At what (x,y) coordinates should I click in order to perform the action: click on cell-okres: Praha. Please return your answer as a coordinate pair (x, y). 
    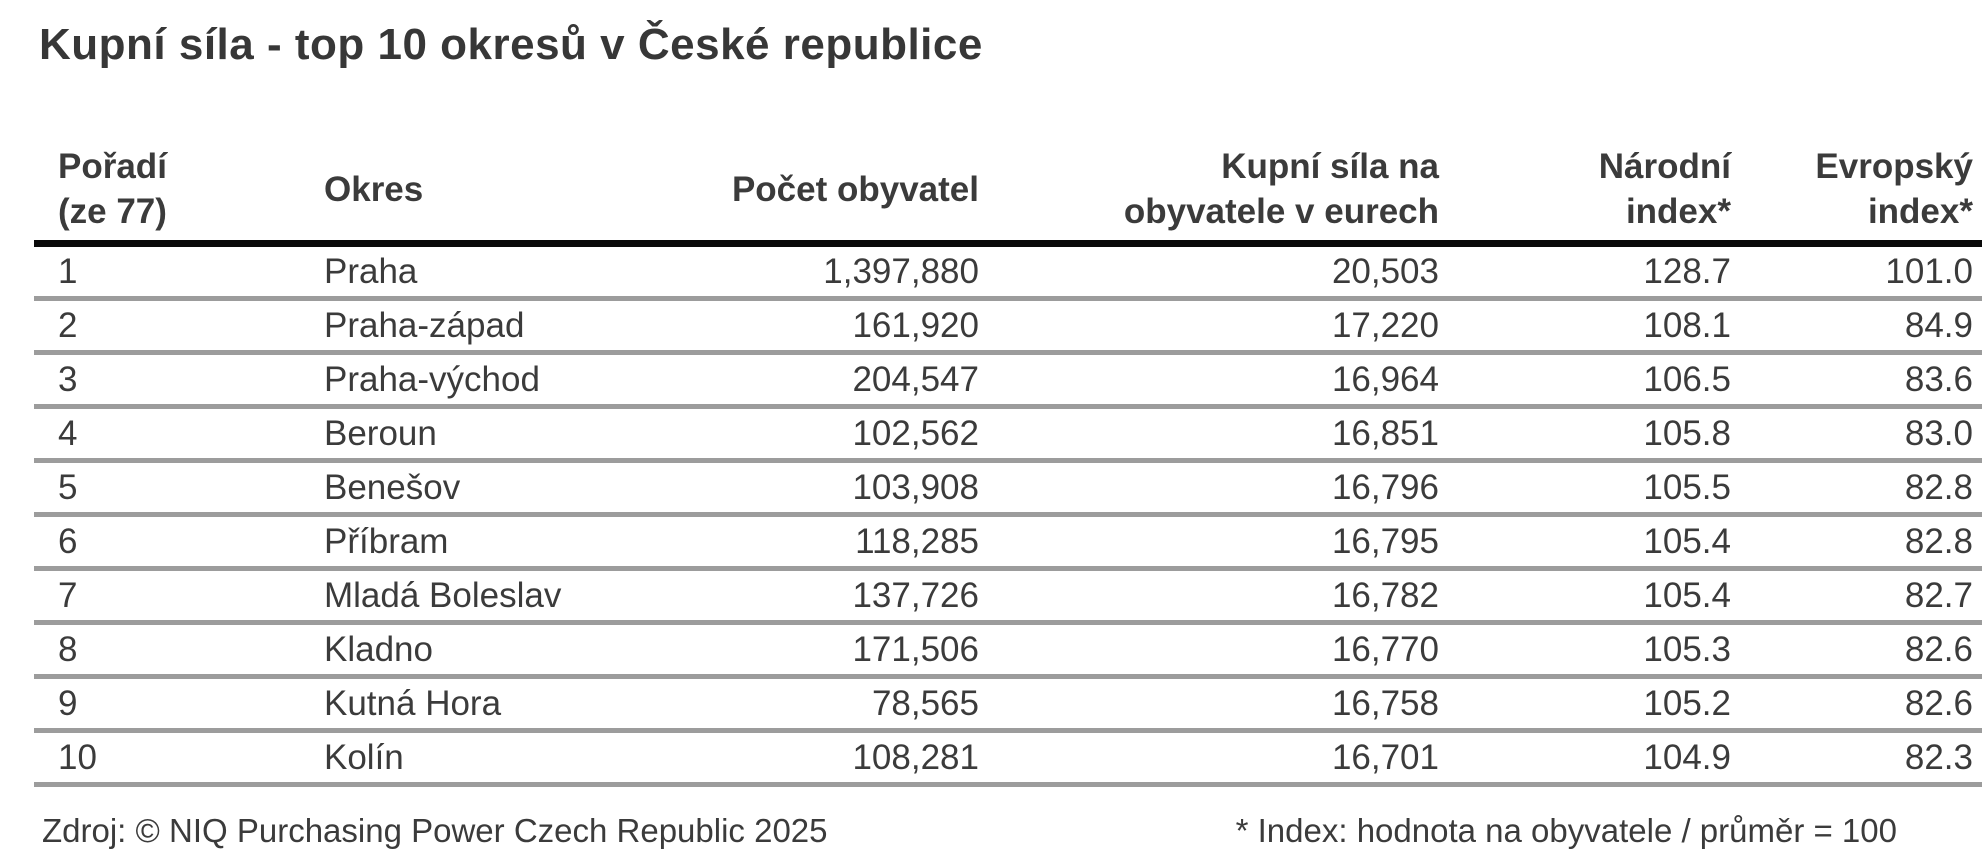
    Looking at the image, I should click on (489, 272).